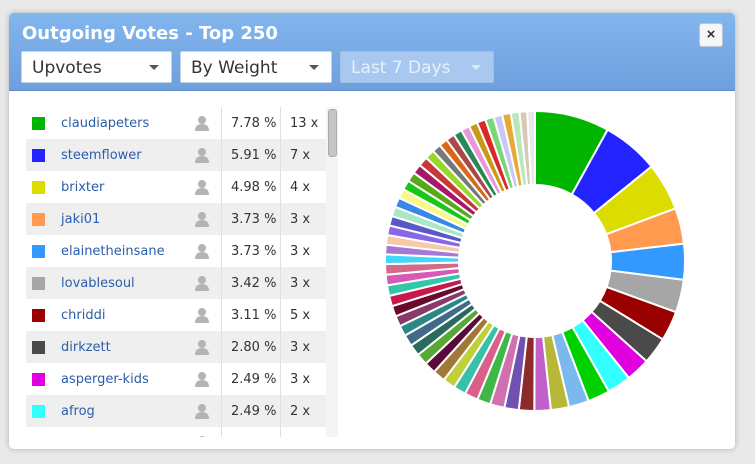 This screenshot has width=755, height=464. Describe the element at coordinates (78, 411) in the screenshot. I see `account-link: afrog` at that location.